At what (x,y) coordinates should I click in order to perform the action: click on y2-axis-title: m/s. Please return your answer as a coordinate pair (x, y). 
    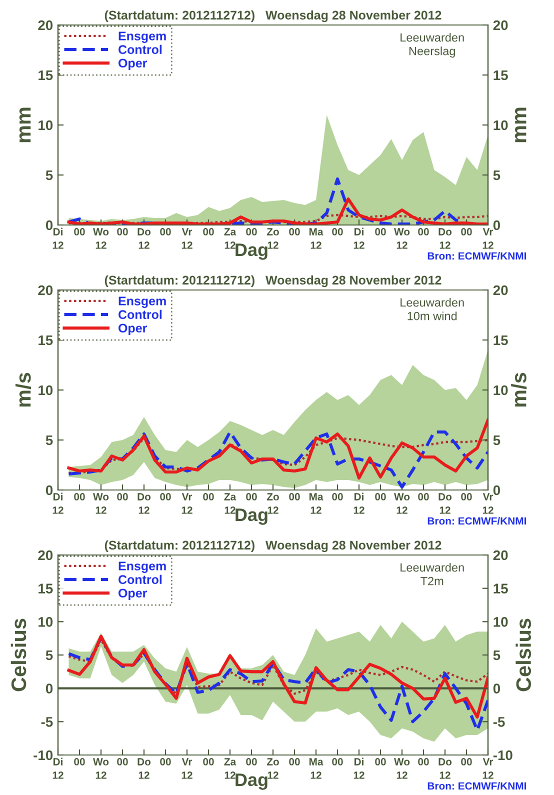
    Looking at the image, I should click on (519, 389).